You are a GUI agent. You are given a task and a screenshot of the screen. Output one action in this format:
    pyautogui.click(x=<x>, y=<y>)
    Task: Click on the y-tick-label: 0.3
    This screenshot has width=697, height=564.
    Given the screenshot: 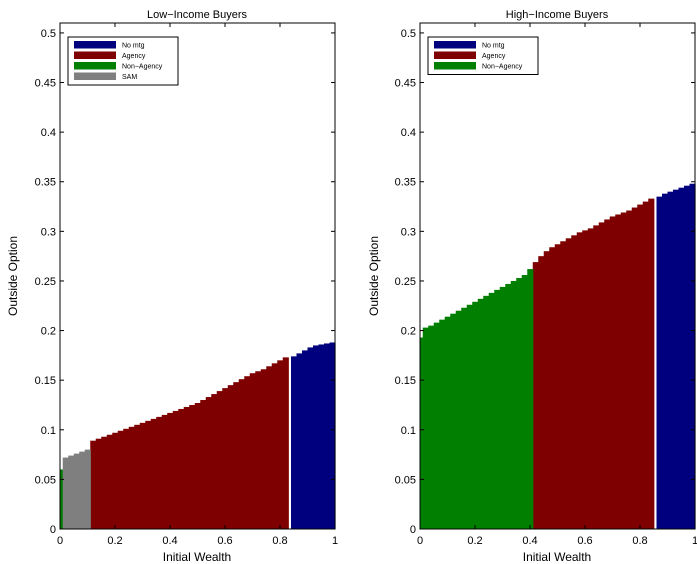 What is the action you would take?
    pyautogui.click(x=48, y=232)
    